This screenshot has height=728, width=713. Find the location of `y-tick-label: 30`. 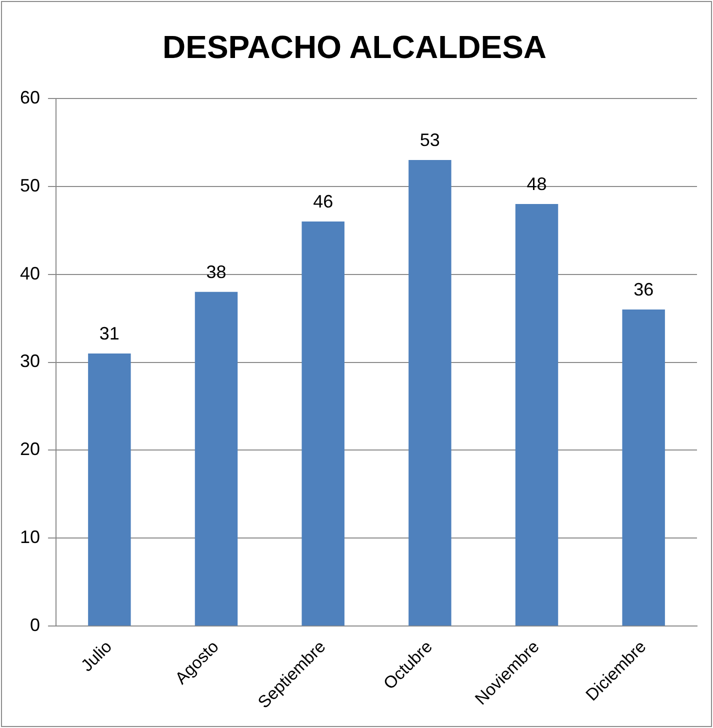

y-tick-label: 30 is located at coordinates (30, 361).